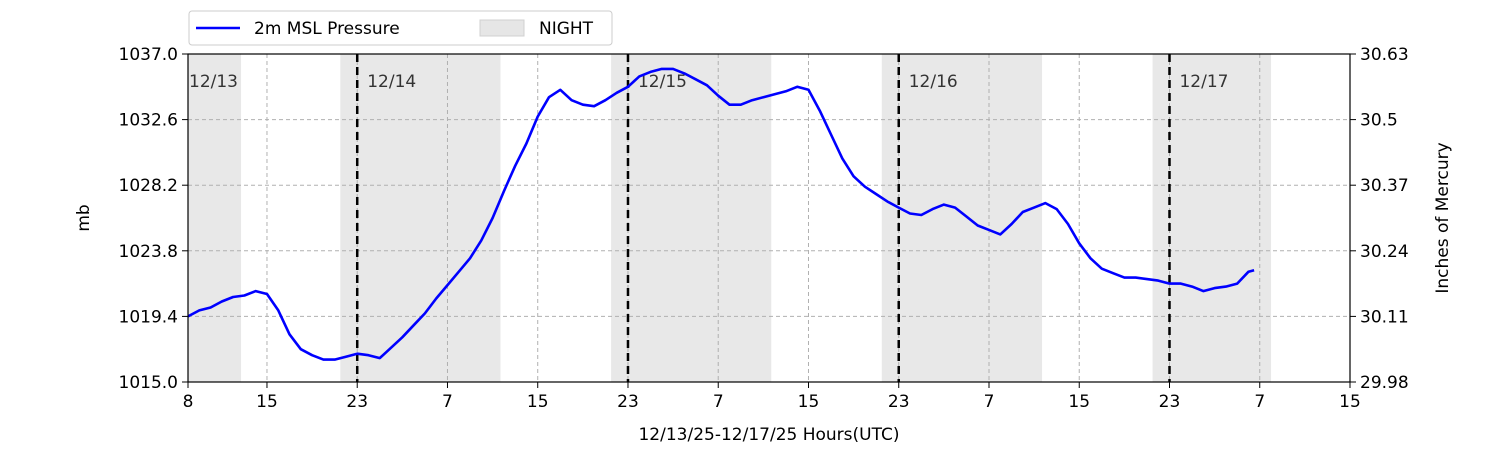  I want to click on y-right-tick-label-0: 29.98, so click(1384, 383).